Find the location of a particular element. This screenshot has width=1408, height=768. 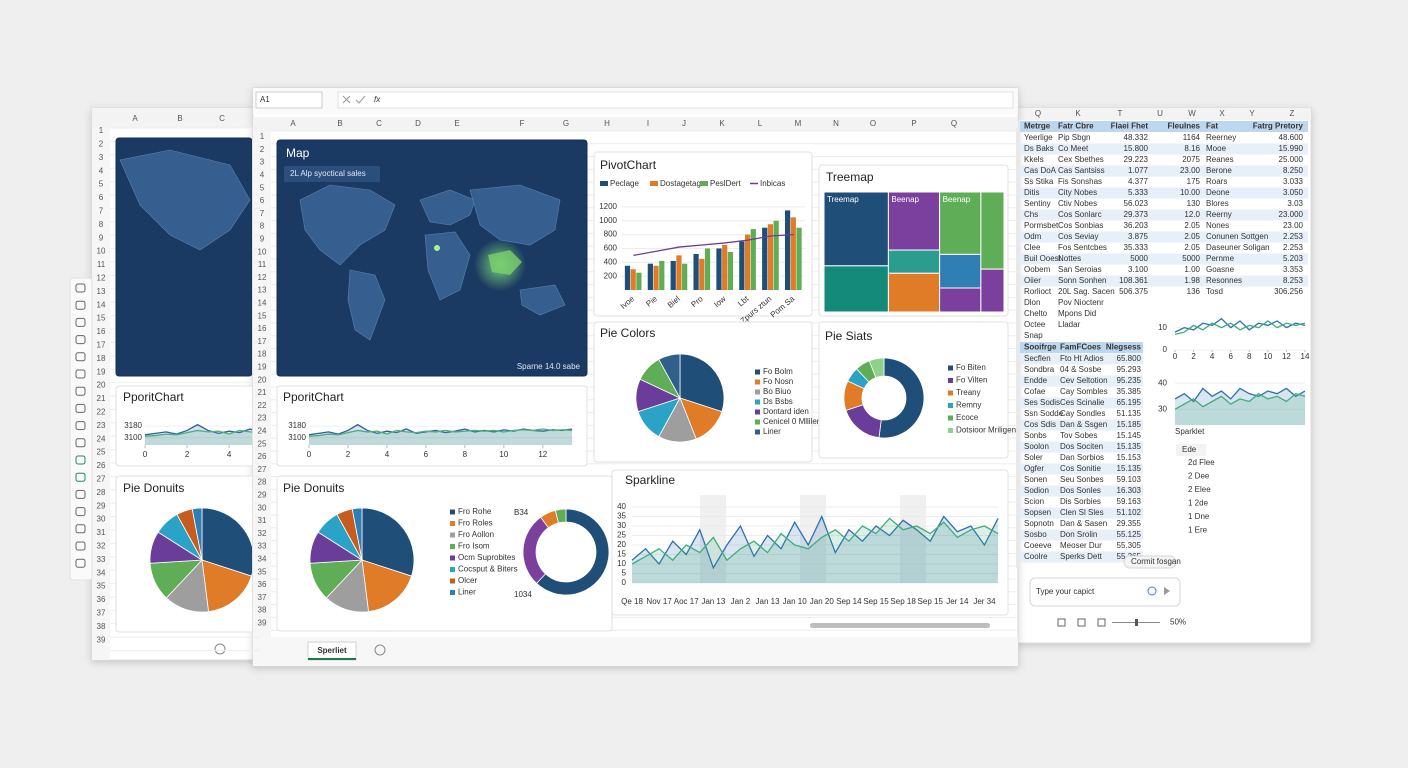

table-cell: 15.145 is located at coordinates (1129, 435).